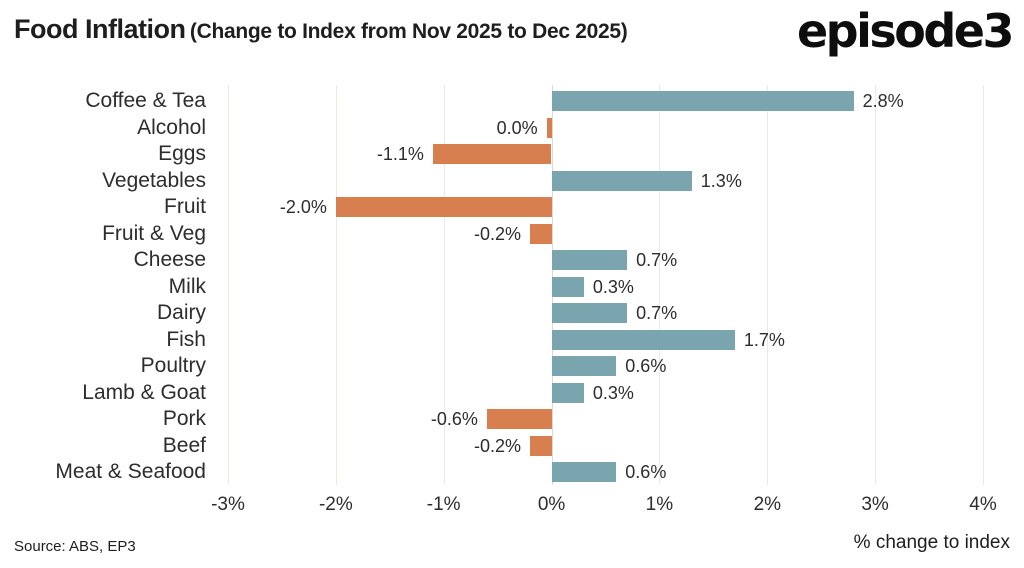  I want to click on value-label: -0.6%, so click(454, 419).